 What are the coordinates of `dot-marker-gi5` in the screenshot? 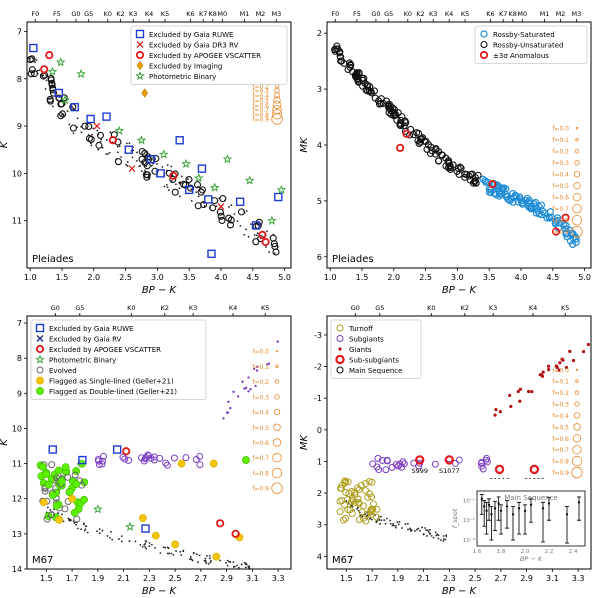 It's located at (529, 391).